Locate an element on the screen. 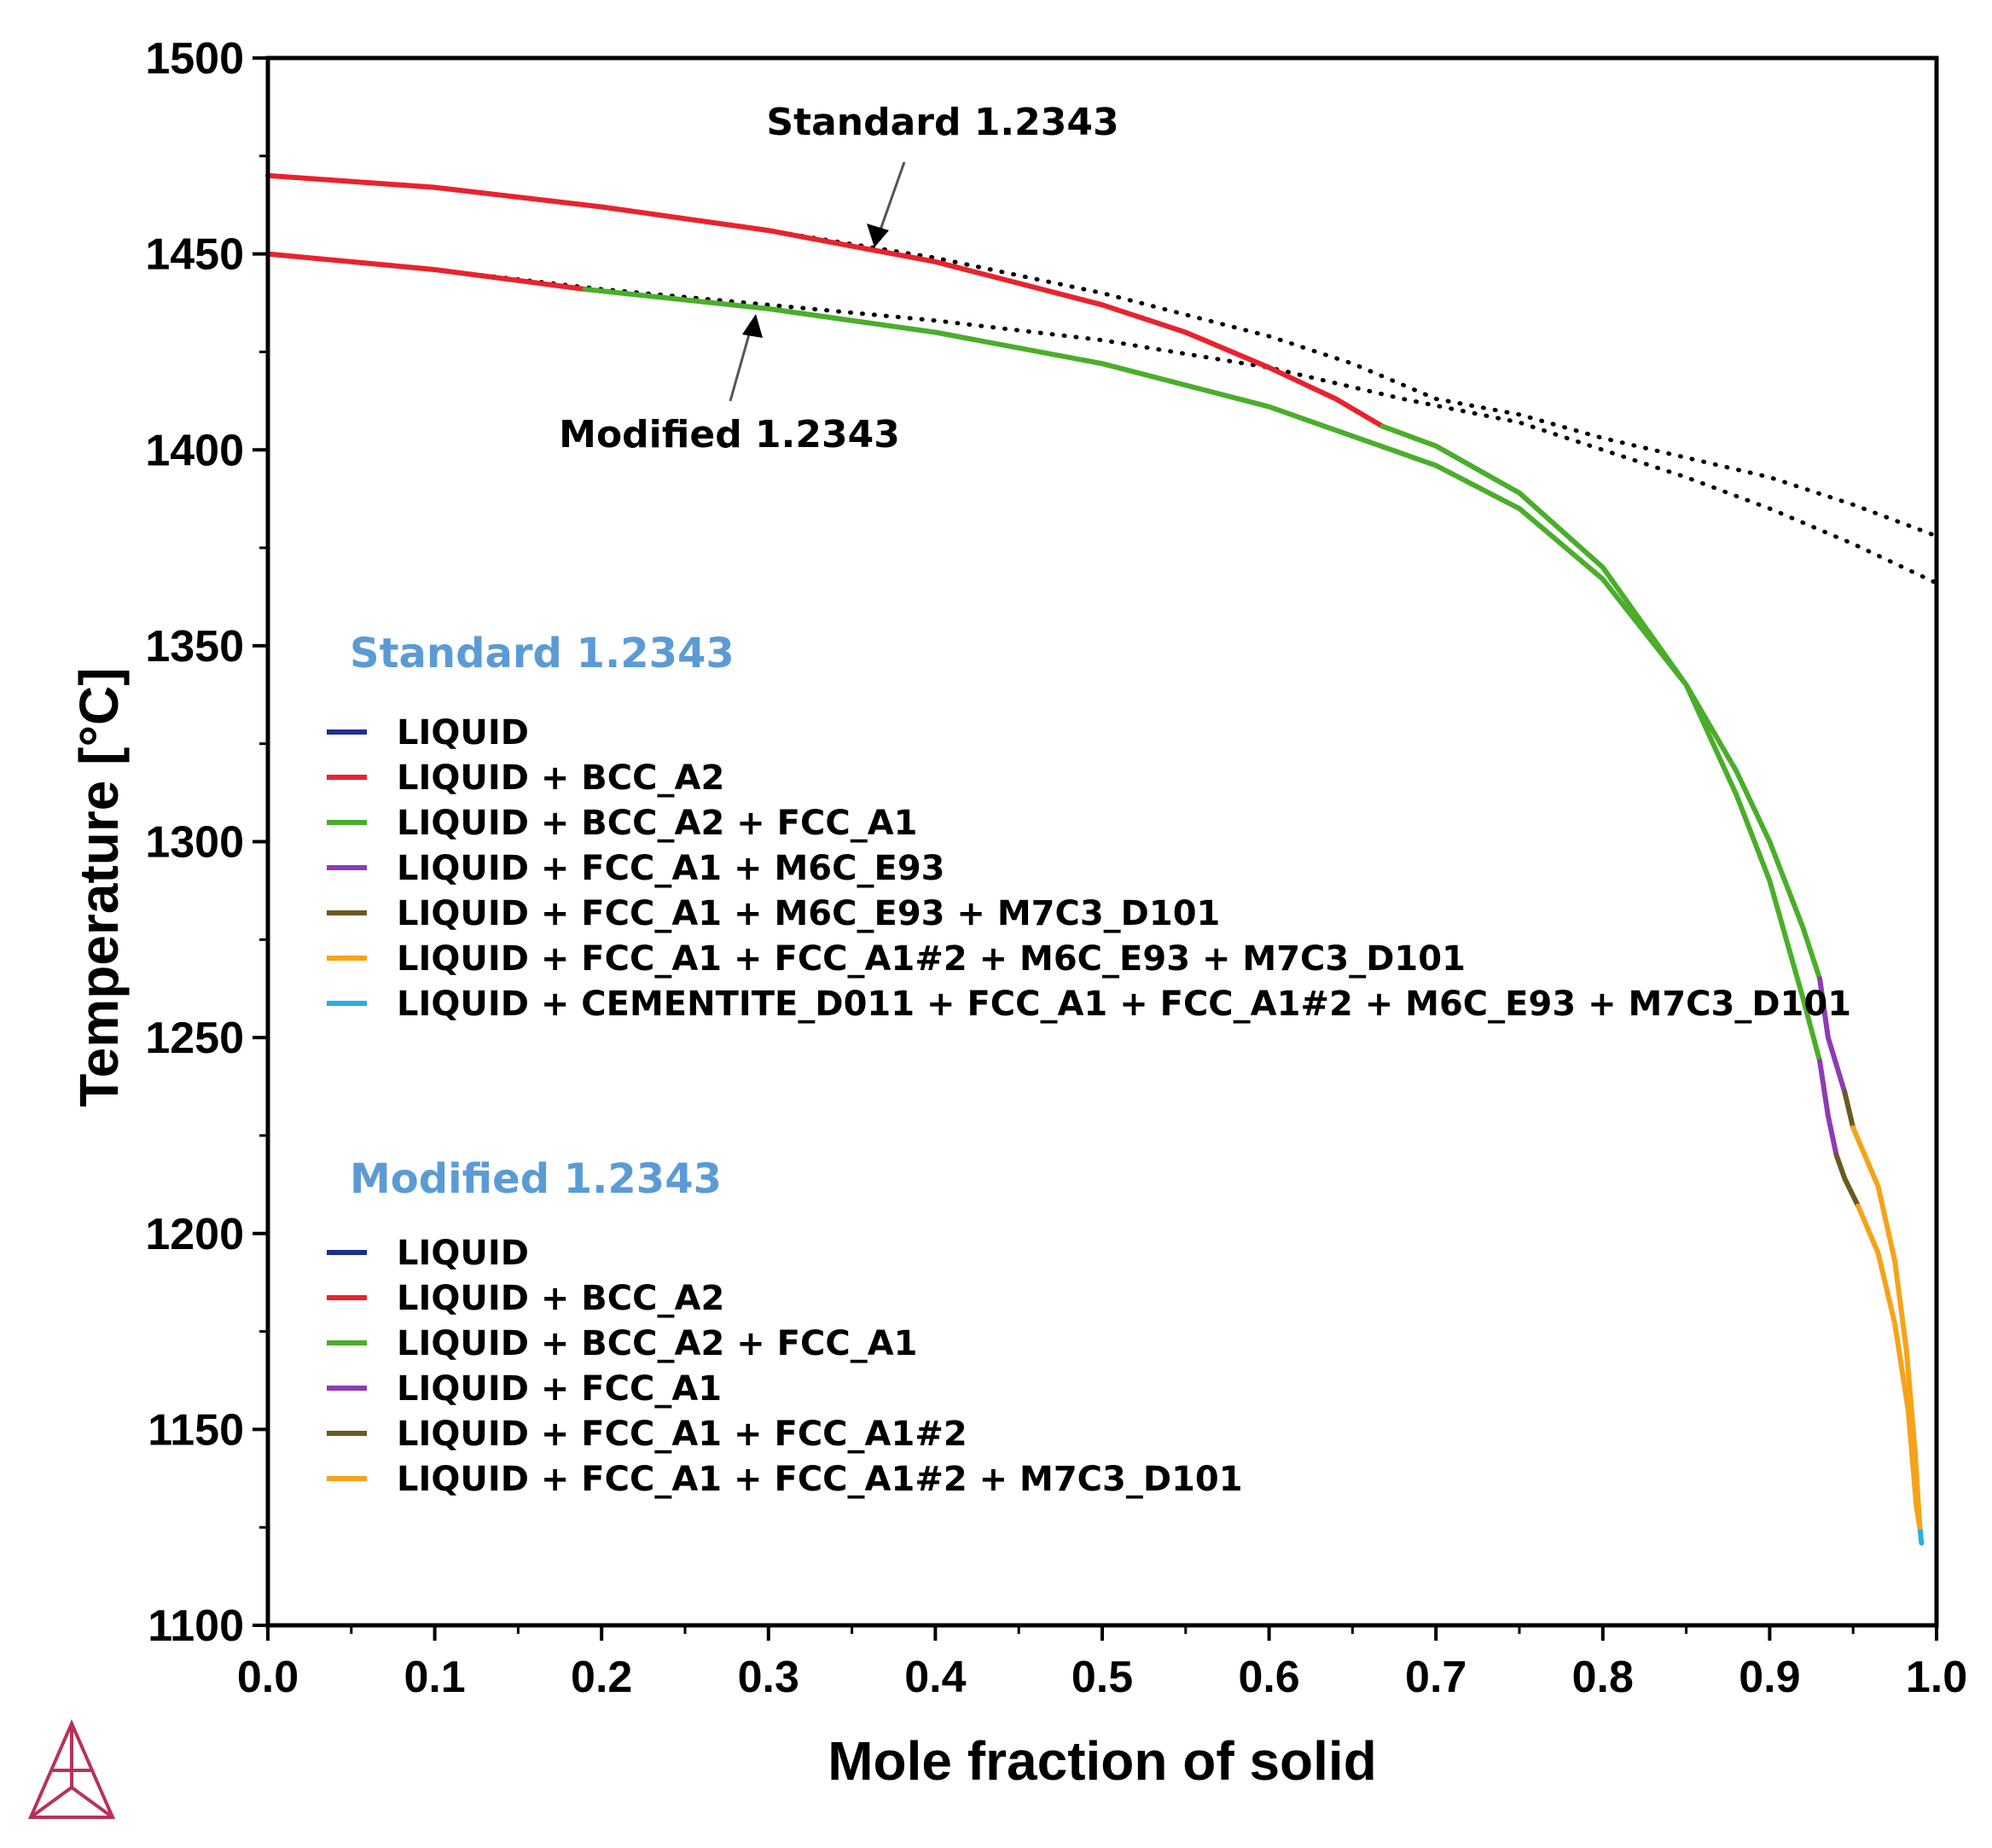  annotation-modified-arrowhead is located at coordinates (752, 326).